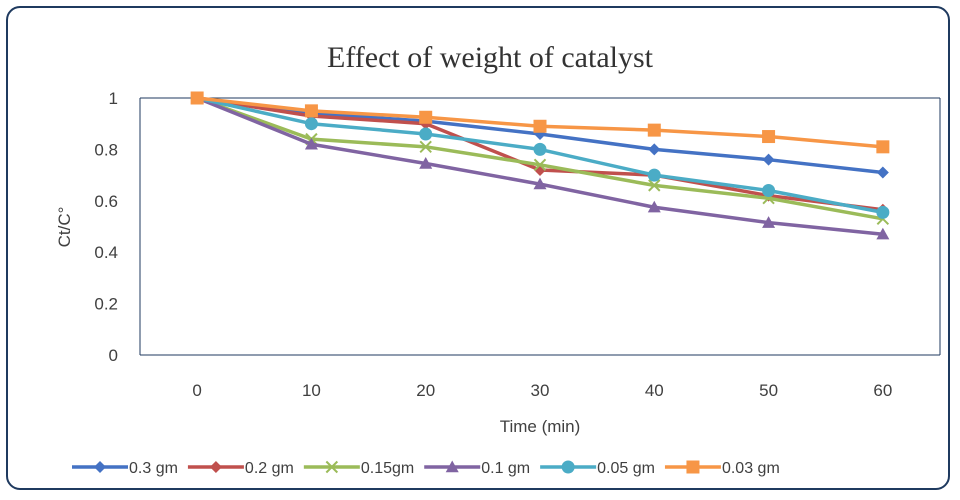  What do you see at coordinates (196, 390) in the screenshot?
I see `x-tick-label: 0` at bounding box center [196, 390].